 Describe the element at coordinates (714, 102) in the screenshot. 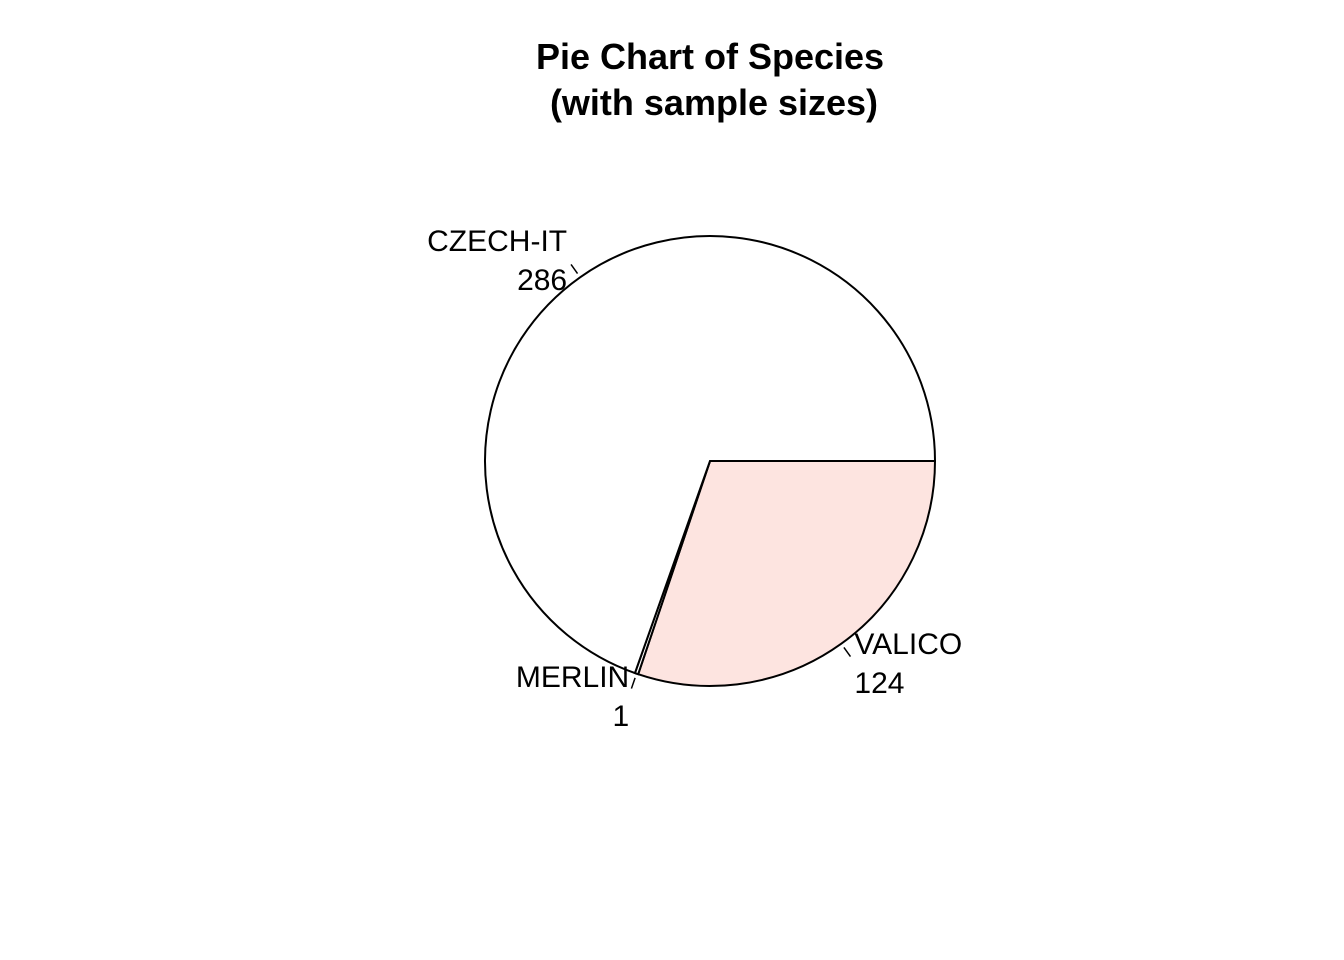

I see `chart-subtitle: (with sample sizes)` at that location.